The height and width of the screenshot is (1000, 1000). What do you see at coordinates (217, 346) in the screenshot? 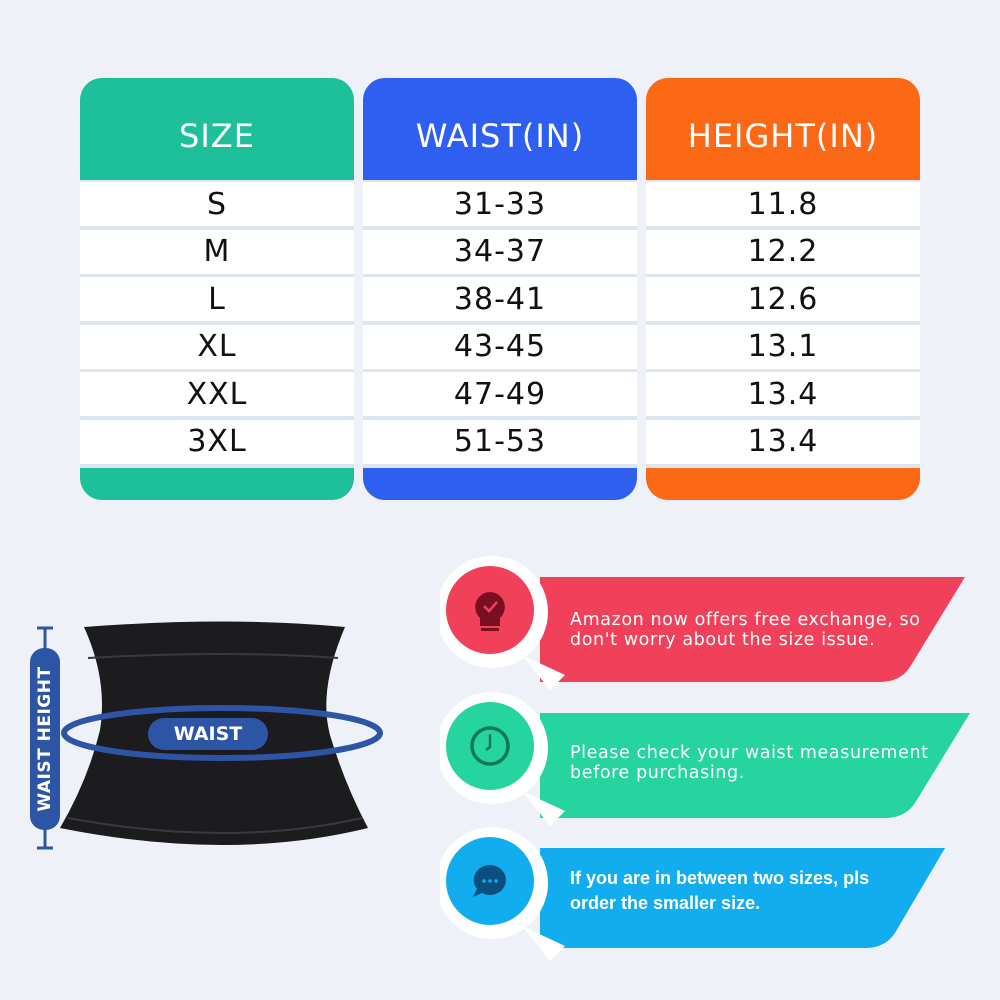
I see `table-cell: XL` at bounding box center [217, 346].